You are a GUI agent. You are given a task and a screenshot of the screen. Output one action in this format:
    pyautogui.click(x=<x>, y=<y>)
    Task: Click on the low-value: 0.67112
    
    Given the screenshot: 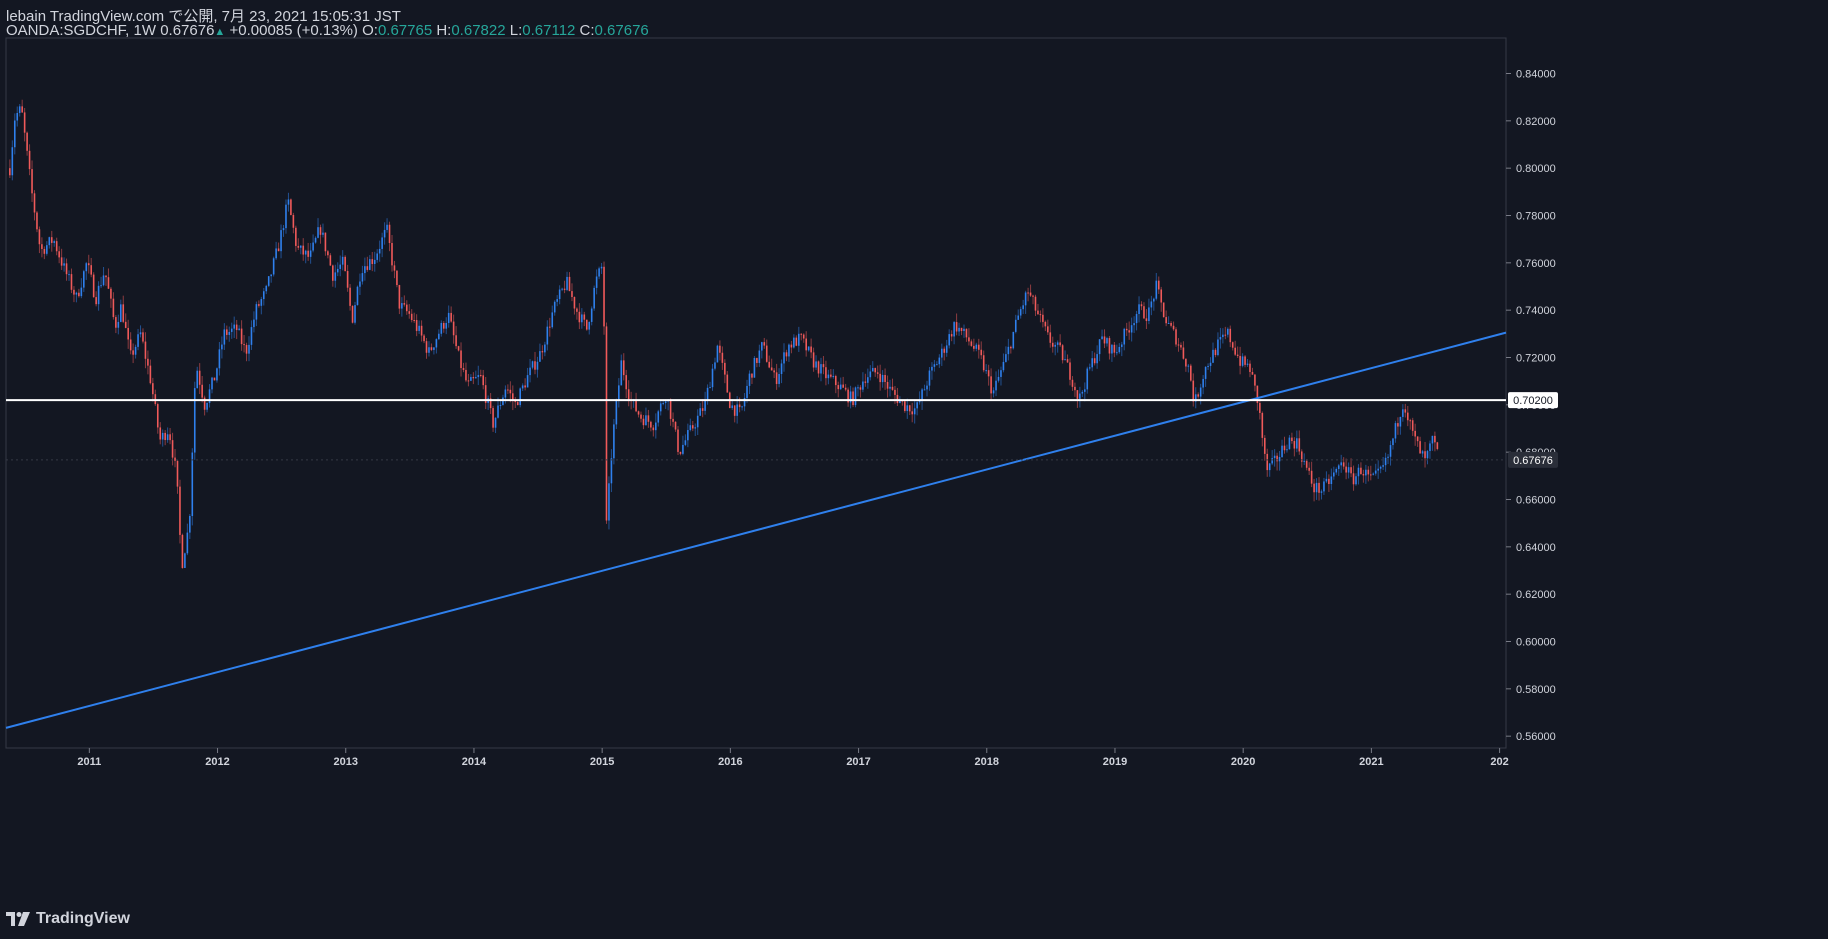 What is the action you would take?
    pyautogui.click(x=549, y=30)
    